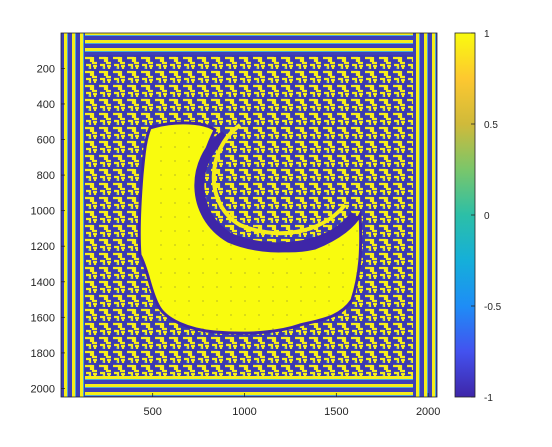 This screenshot has width=552, height=447. I want to click on colorbar-tick-label: 0, so click(487, 216).